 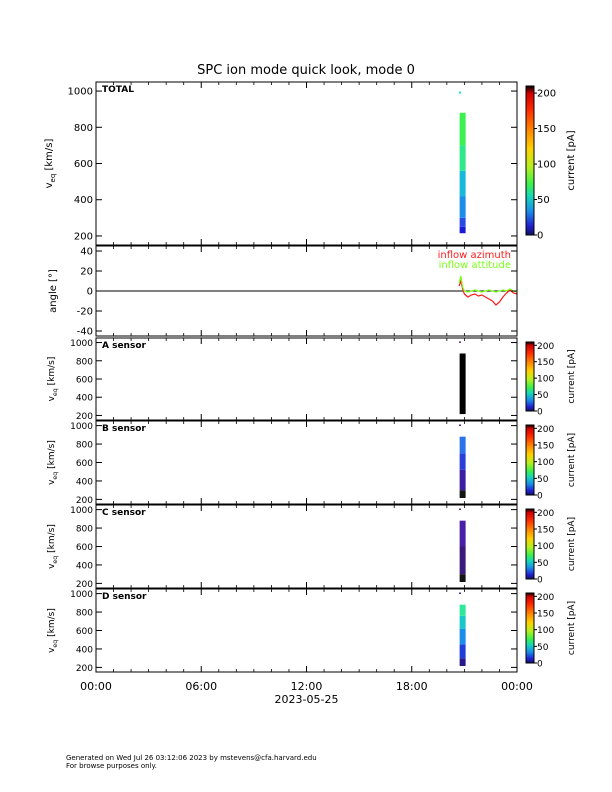 What do you see at coordinates (86, 272) in the screenshot?
I see `y-tick-label: 20` at bounding box center [86, 272].